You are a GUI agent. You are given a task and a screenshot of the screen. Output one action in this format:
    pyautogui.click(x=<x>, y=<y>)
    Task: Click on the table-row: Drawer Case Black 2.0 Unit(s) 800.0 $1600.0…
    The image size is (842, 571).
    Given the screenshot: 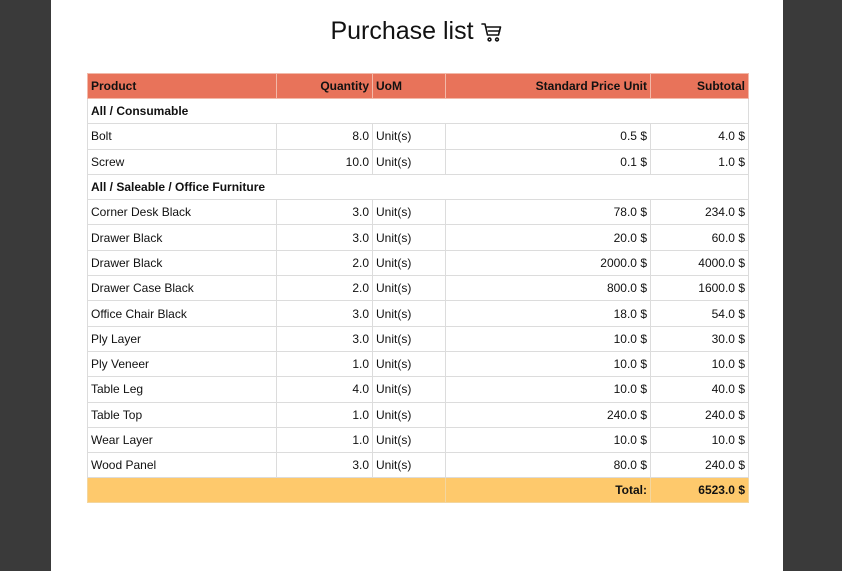 What is the action you would take?
    pyautogui.click(x=418, y=288)
    